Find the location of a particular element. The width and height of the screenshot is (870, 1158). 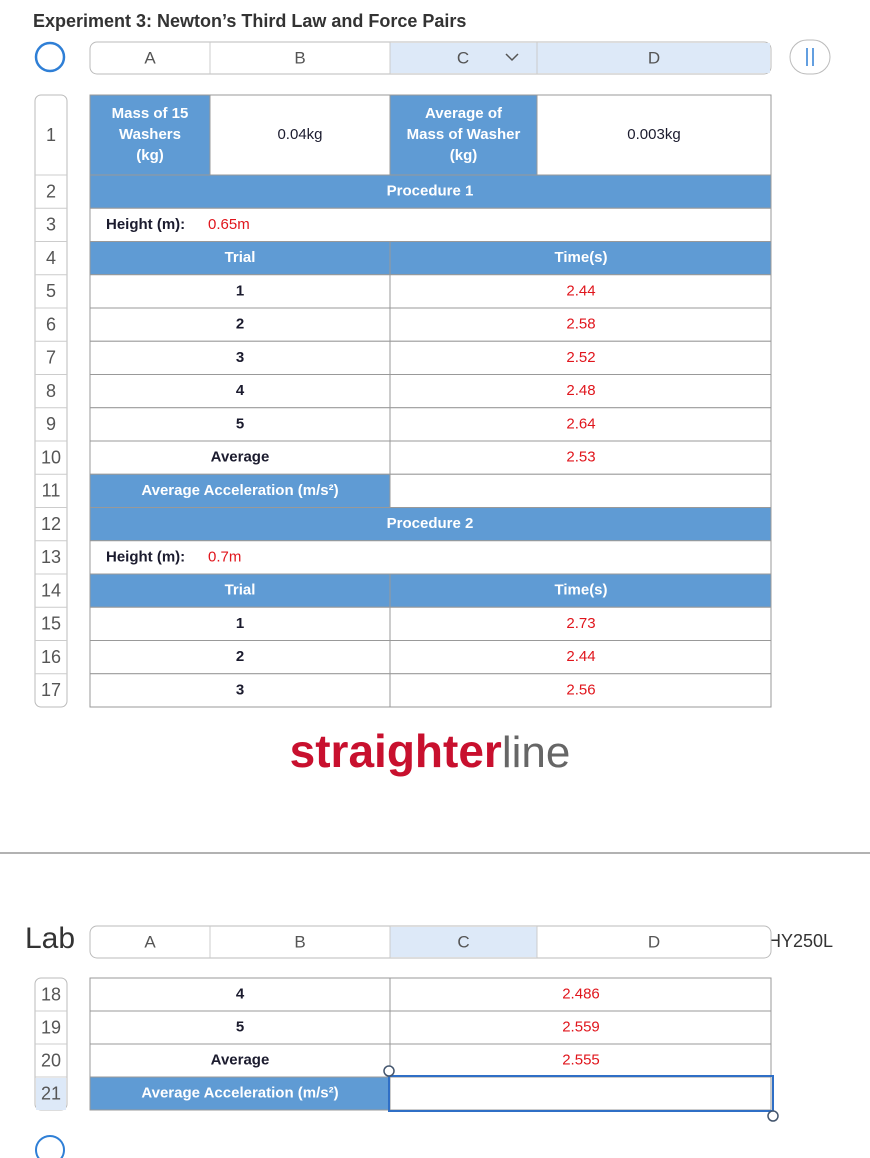

row-handle is located at coordinates (50, 1146).